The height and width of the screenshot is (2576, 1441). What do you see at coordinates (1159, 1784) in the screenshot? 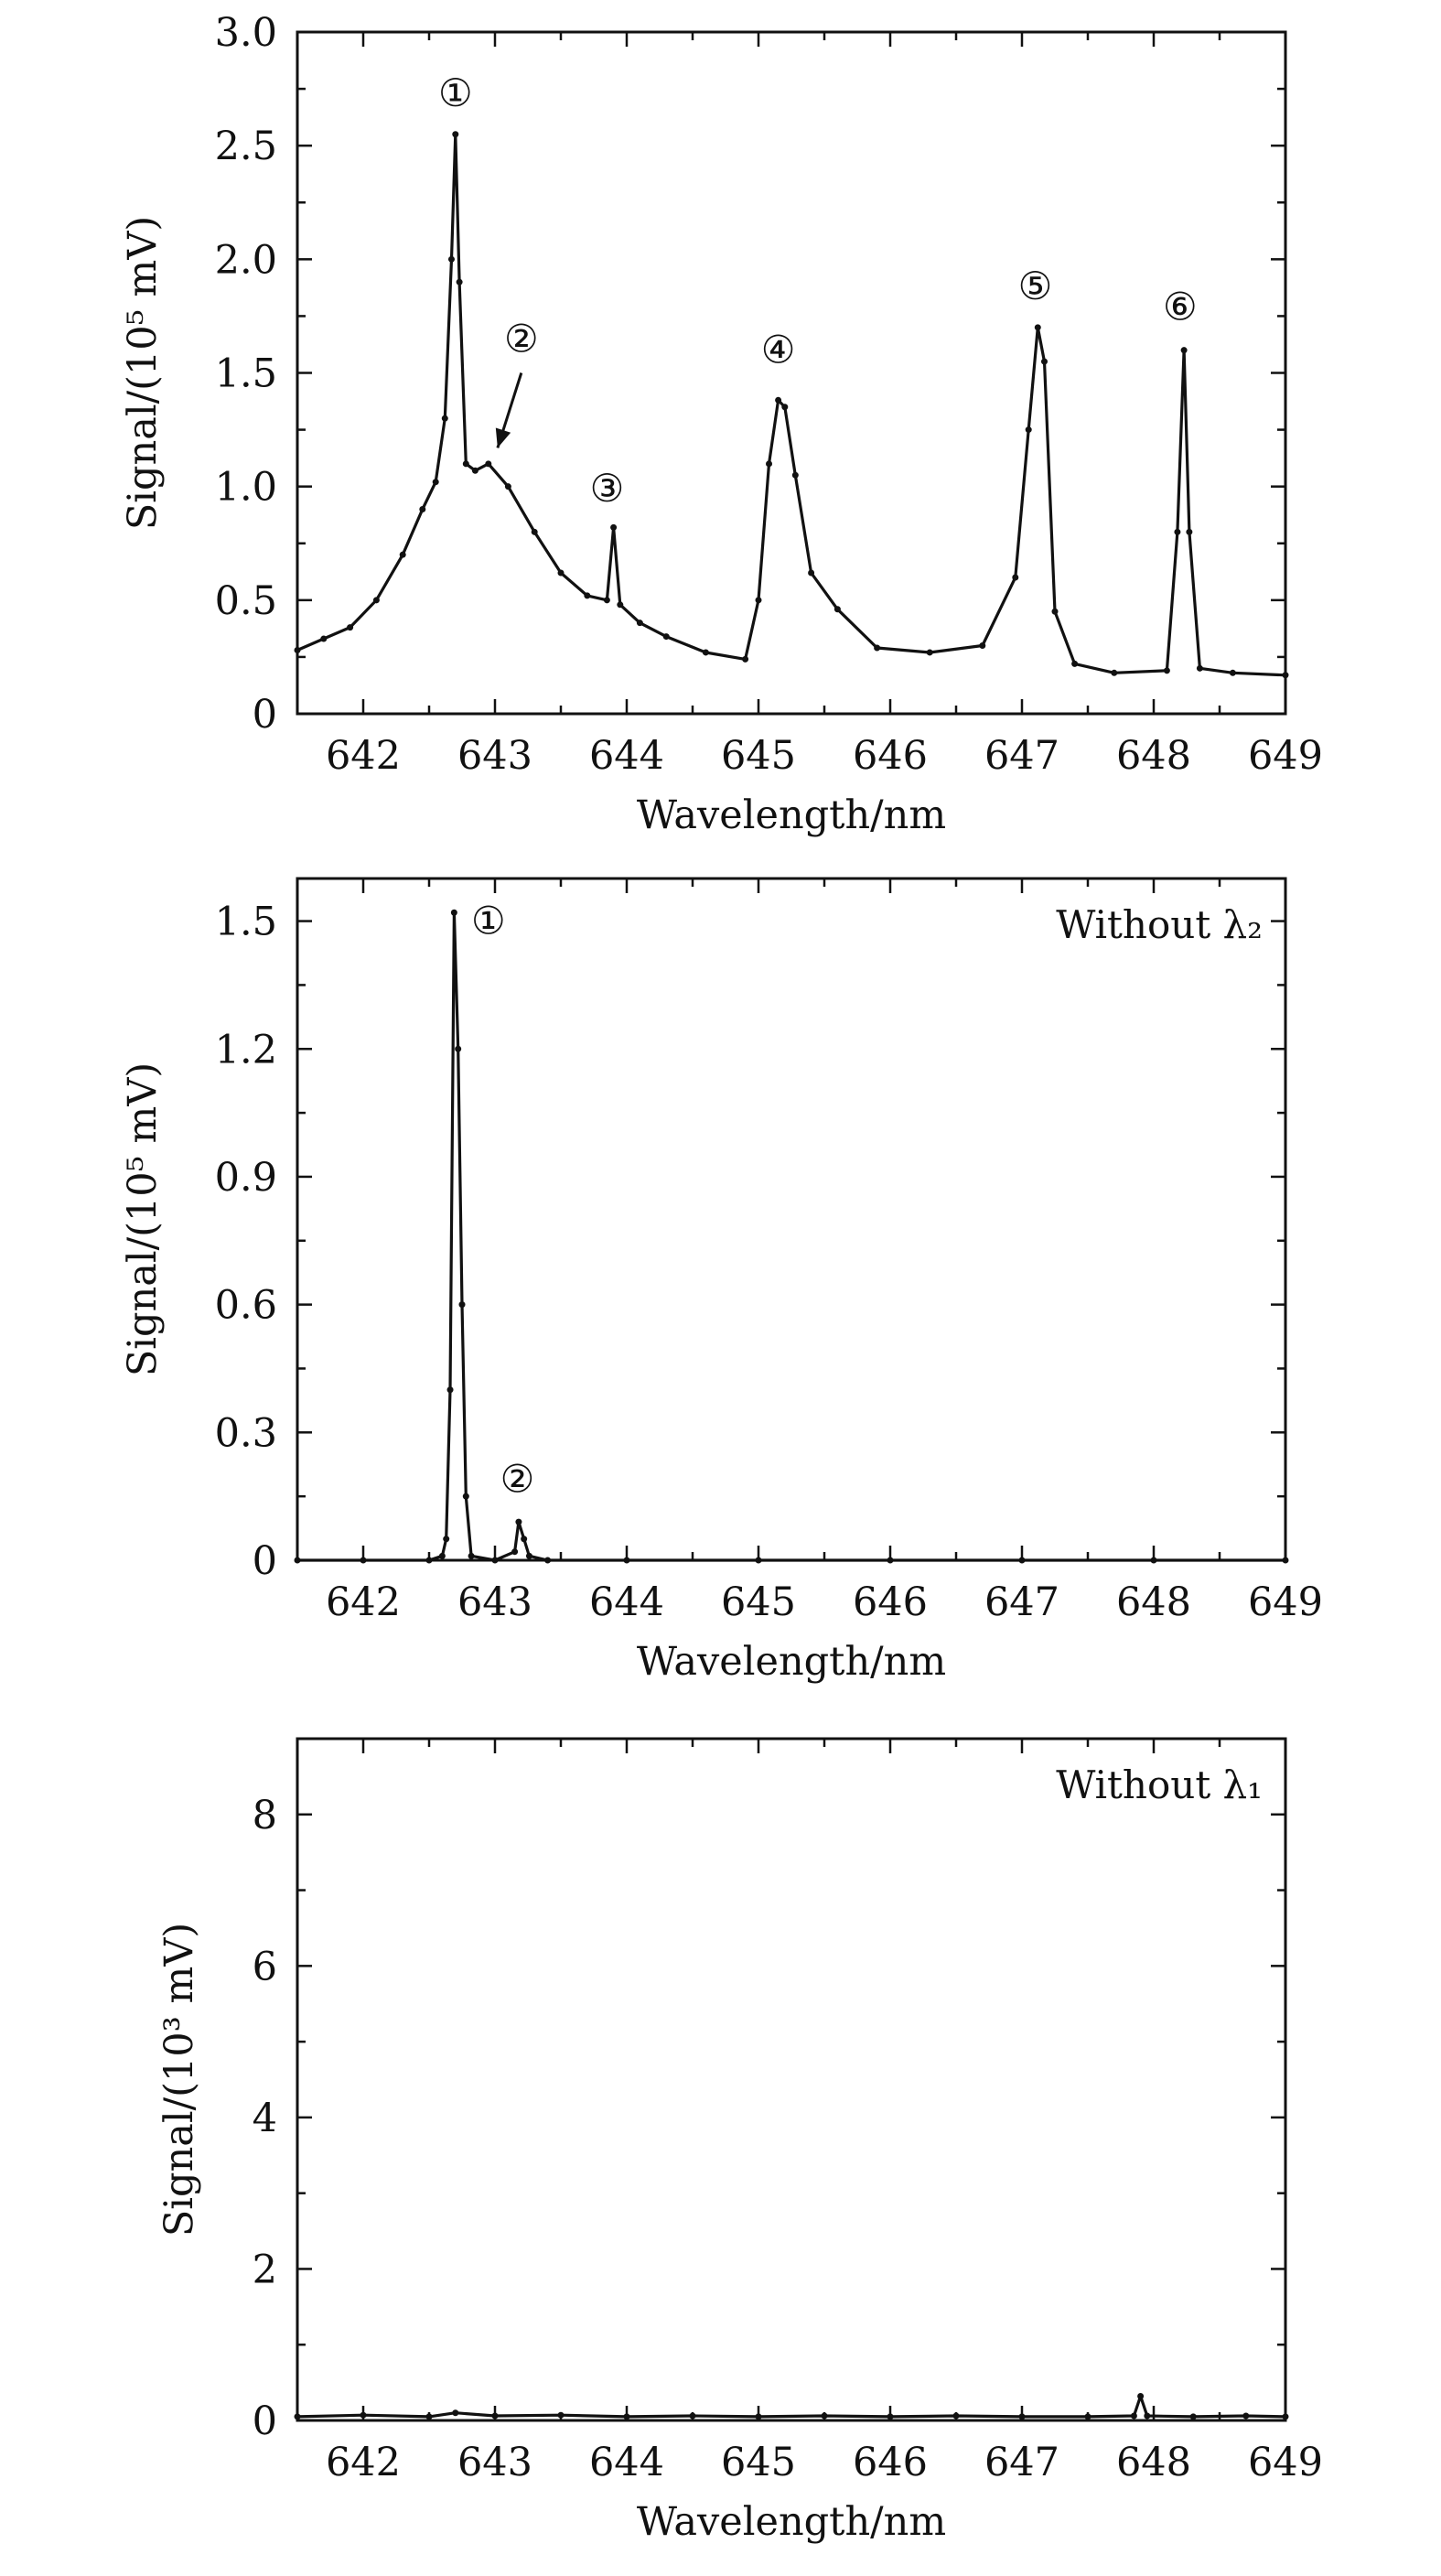
I see `inset-label: Without λ₁` at bounding box center [1159, 1784].